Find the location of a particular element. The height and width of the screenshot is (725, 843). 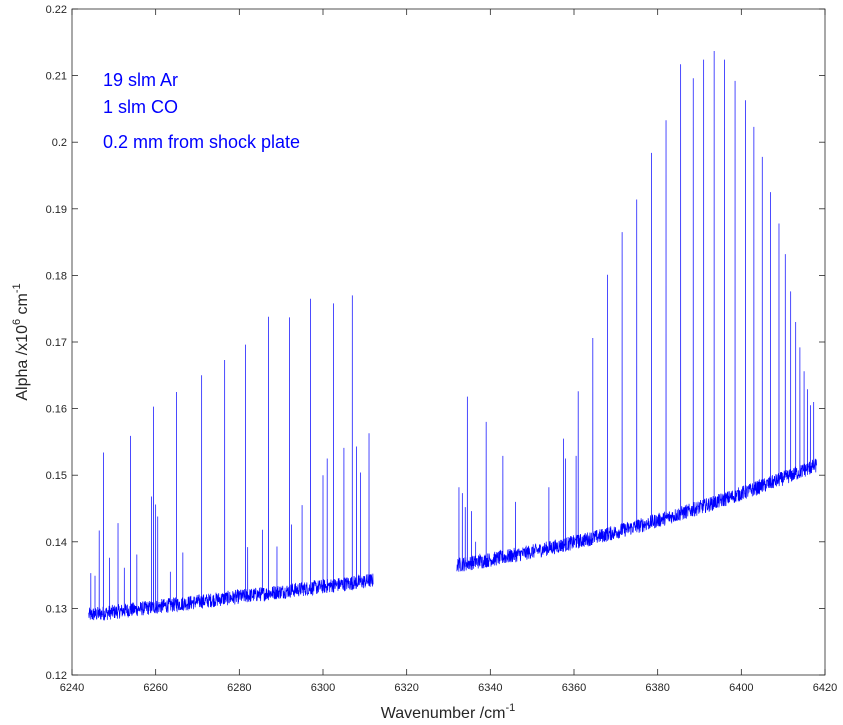

x-tick-label: 6360 is located at coordinates (574, 688).